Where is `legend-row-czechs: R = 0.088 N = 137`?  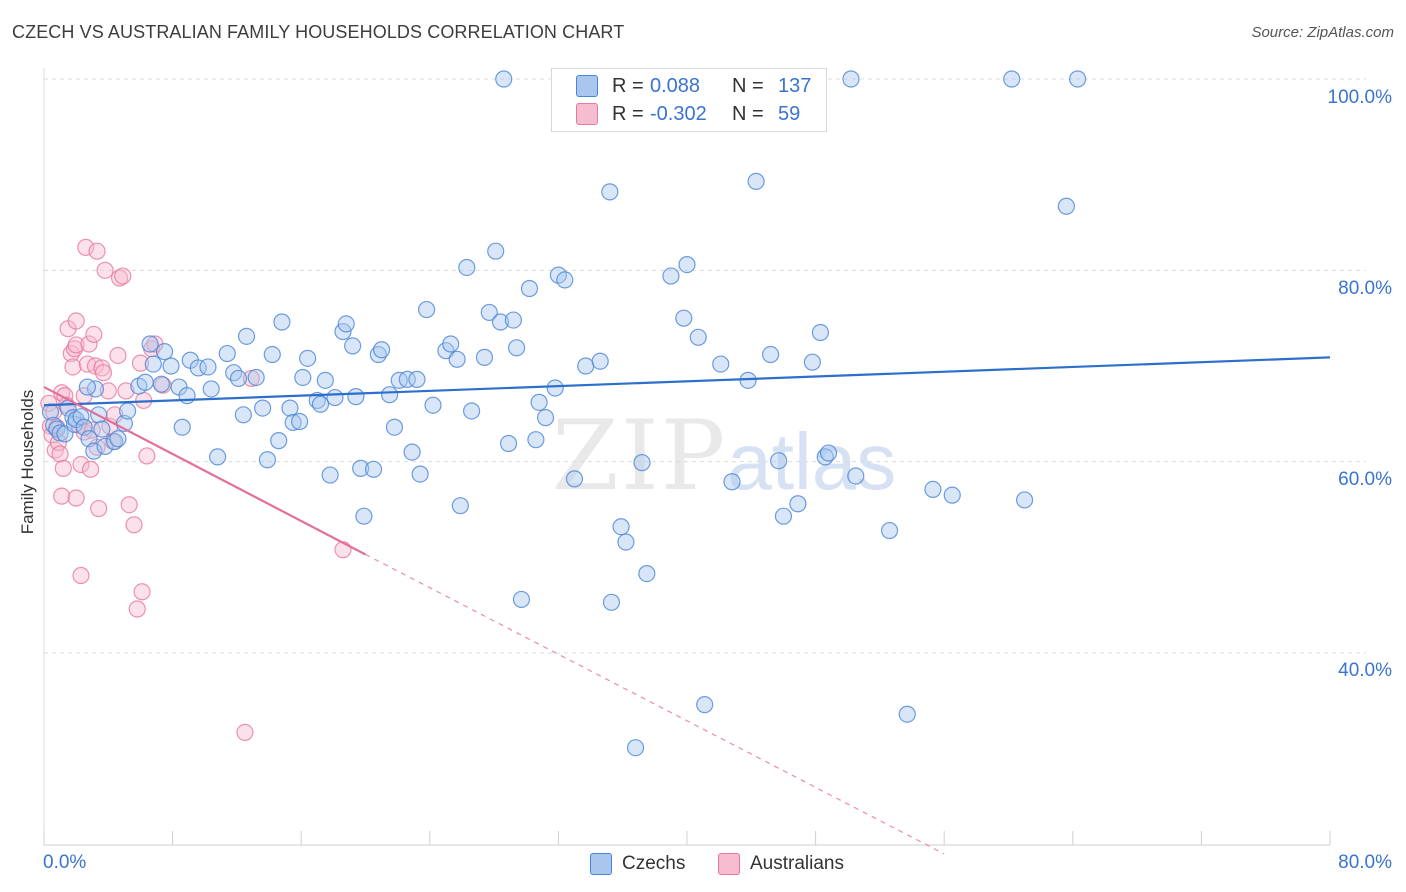
legend-row-czechs: R = 0.088 N = 137 is located at coordinates (693, 86).